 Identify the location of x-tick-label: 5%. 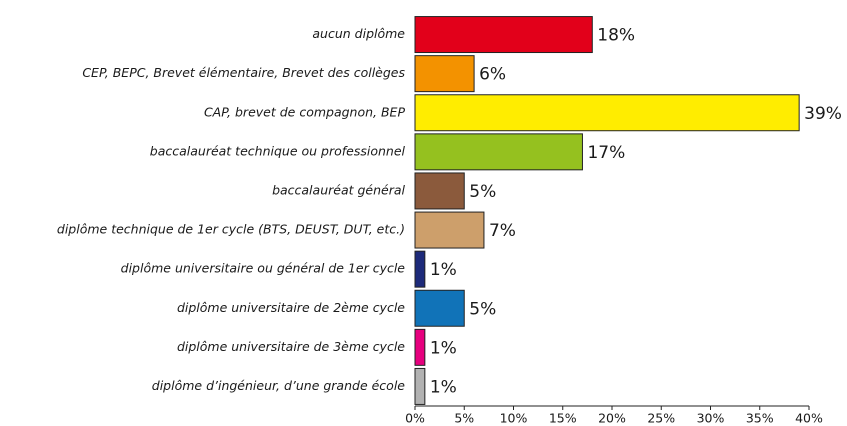
(464, 418).